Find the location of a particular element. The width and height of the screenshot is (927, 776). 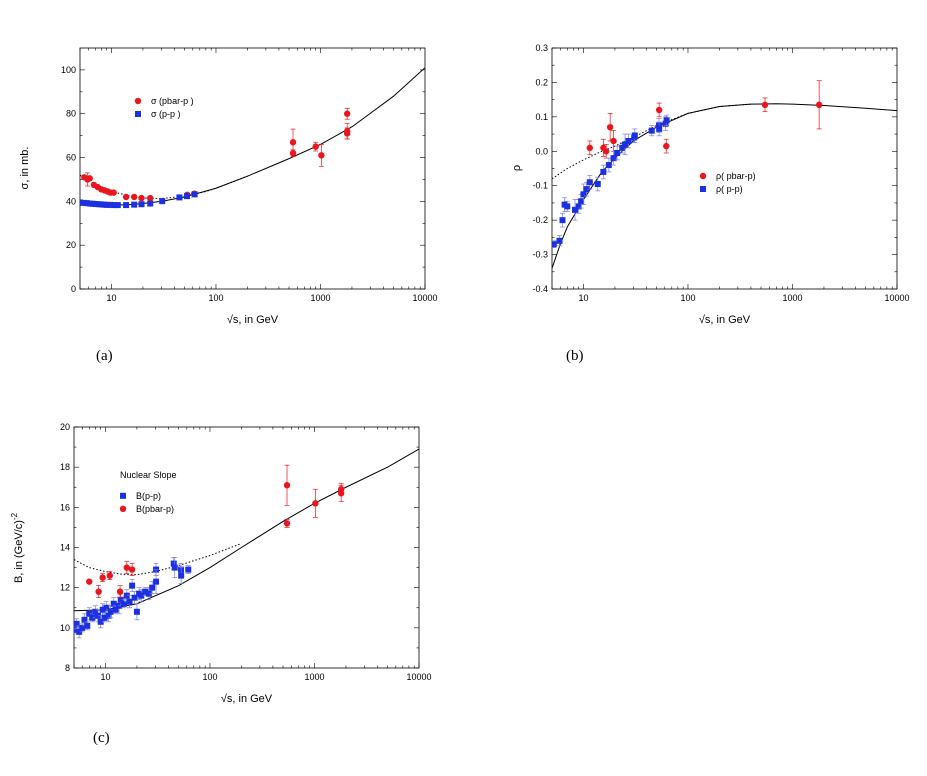

x-tick-label: 10 is located at coordinates (111, 298).